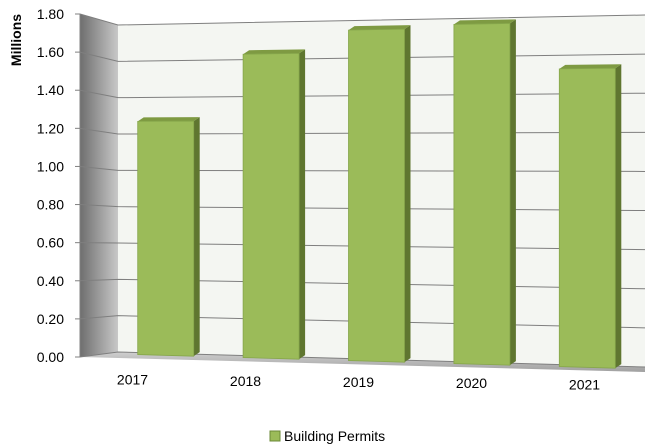  Describe the element at coordinates (50, 14) in the screenshot. I see `y-tick-label: 1.80` at that location.